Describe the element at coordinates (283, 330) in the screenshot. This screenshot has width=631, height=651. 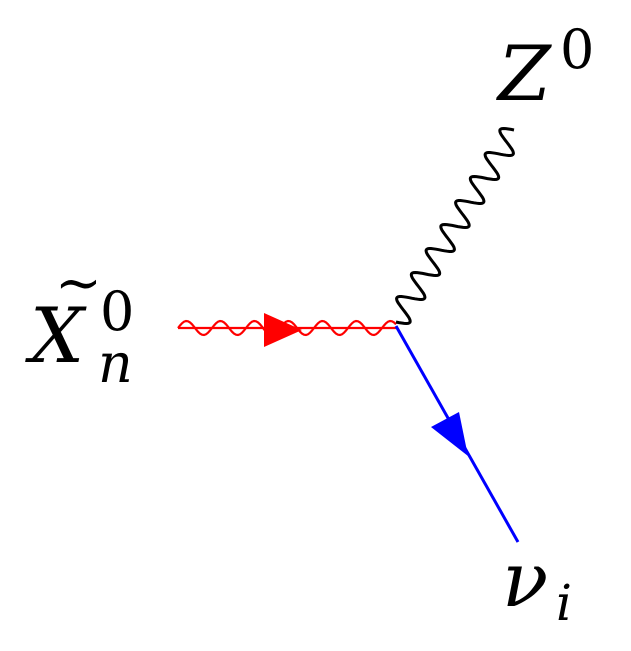
I see `neutralino-arrow-icon` at that location.